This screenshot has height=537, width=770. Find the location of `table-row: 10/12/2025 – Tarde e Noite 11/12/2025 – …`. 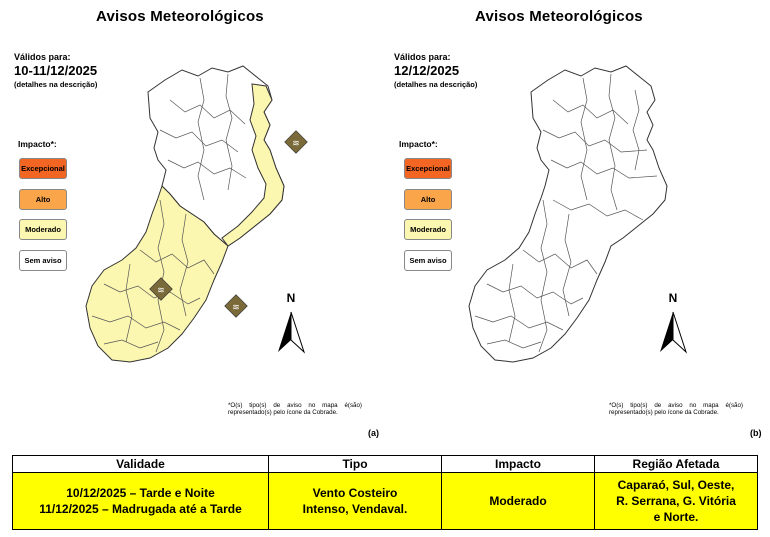

table-row: 10/12/2025 – Tarde e Noite 11/12/2025 – … is located at coordinates (385, 501).